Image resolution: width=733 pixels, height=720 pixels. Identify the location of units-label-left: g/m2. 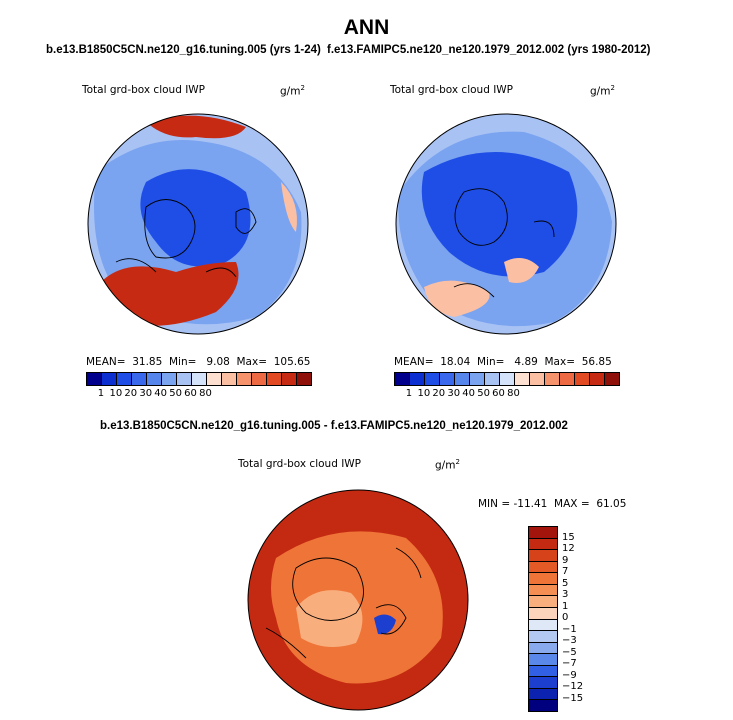
(292, 91).